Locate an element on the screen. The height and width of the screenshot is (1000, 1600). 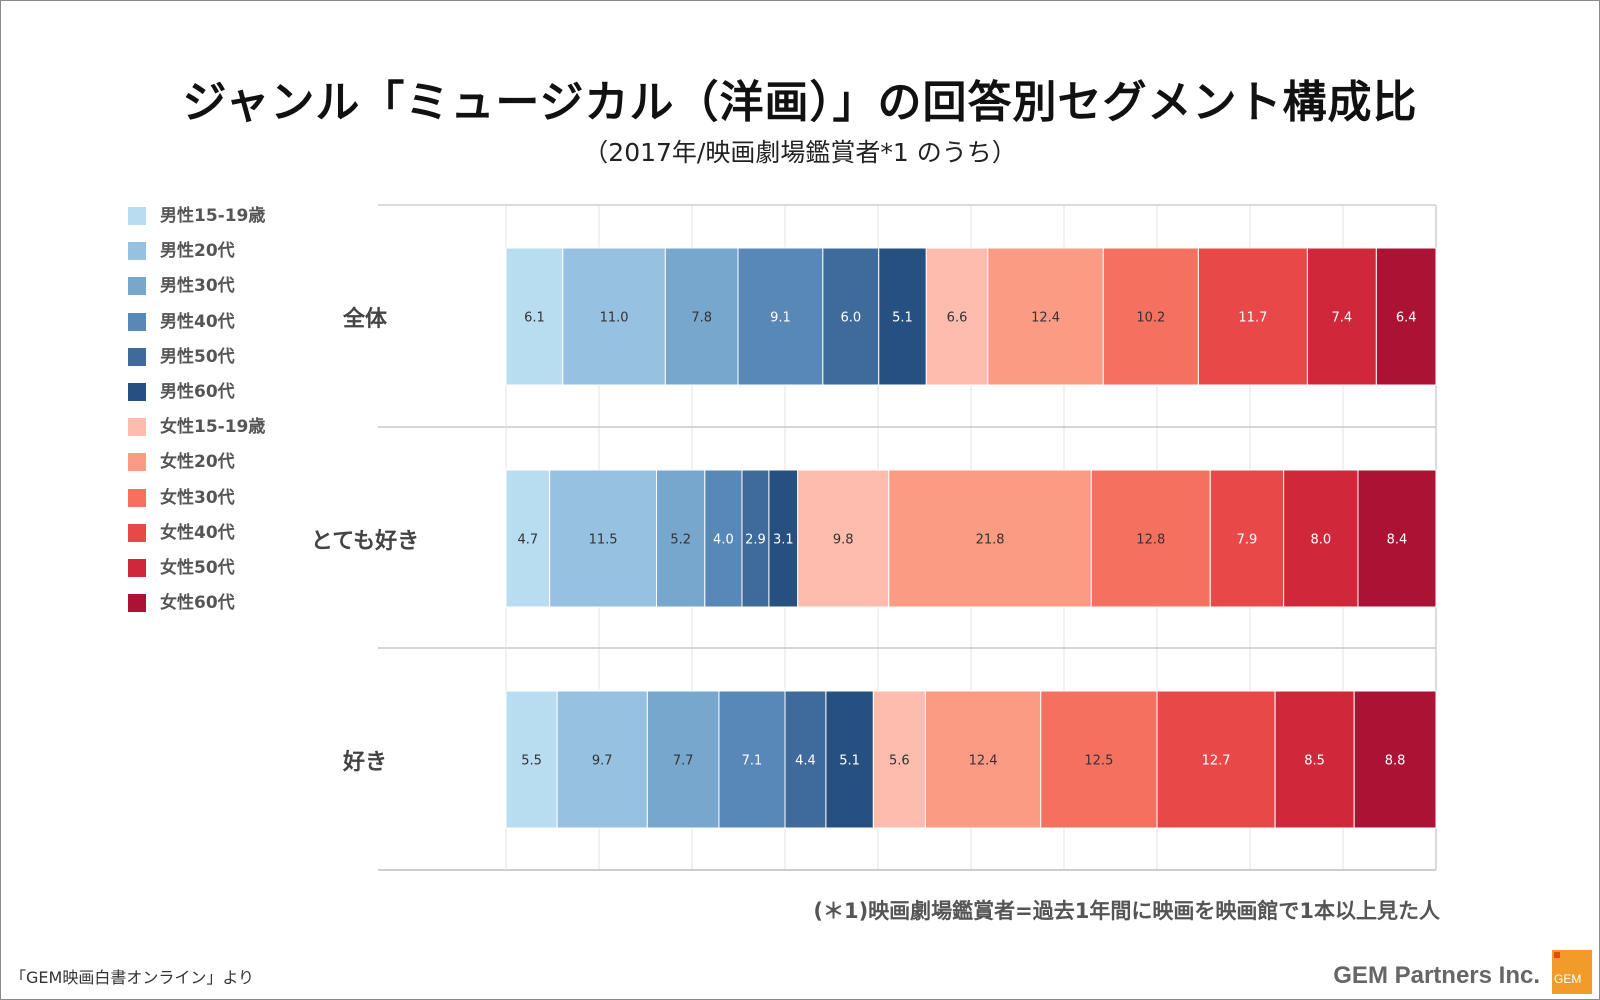
data-label: 7.8 is located at coordinates (701, 318).